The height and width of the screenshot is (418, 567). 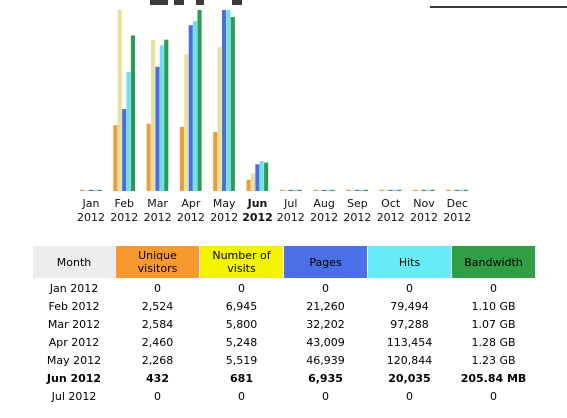 I want to click on bar-bandwidth-sep-2012, so click(x=366, y=190).